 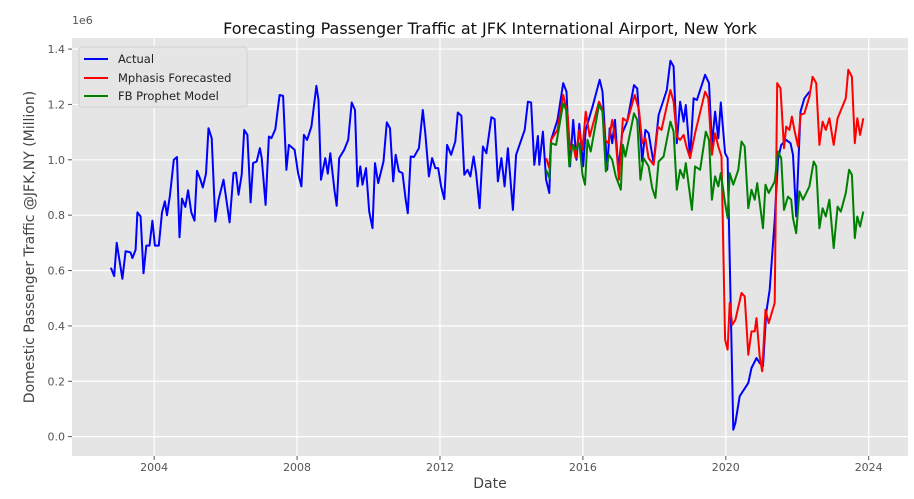 I want to click on y-tick-label: 1.4, so click(x=57, y=49).